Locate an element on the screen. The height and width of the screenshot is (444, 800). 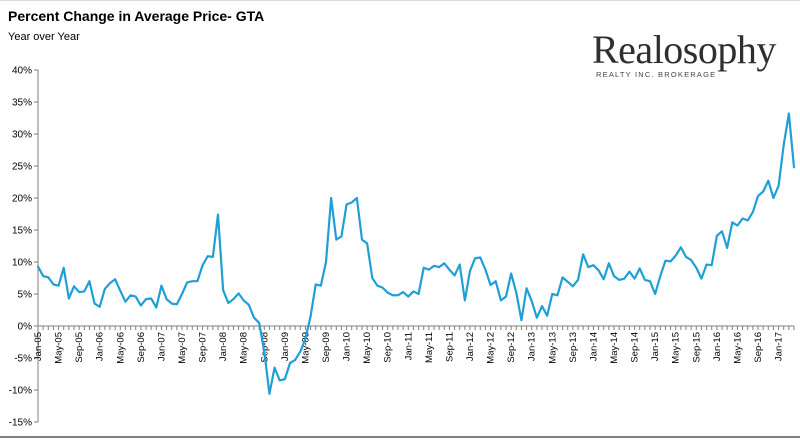
x-tick-label: Sep-16 is located at coordinates (758, 347).